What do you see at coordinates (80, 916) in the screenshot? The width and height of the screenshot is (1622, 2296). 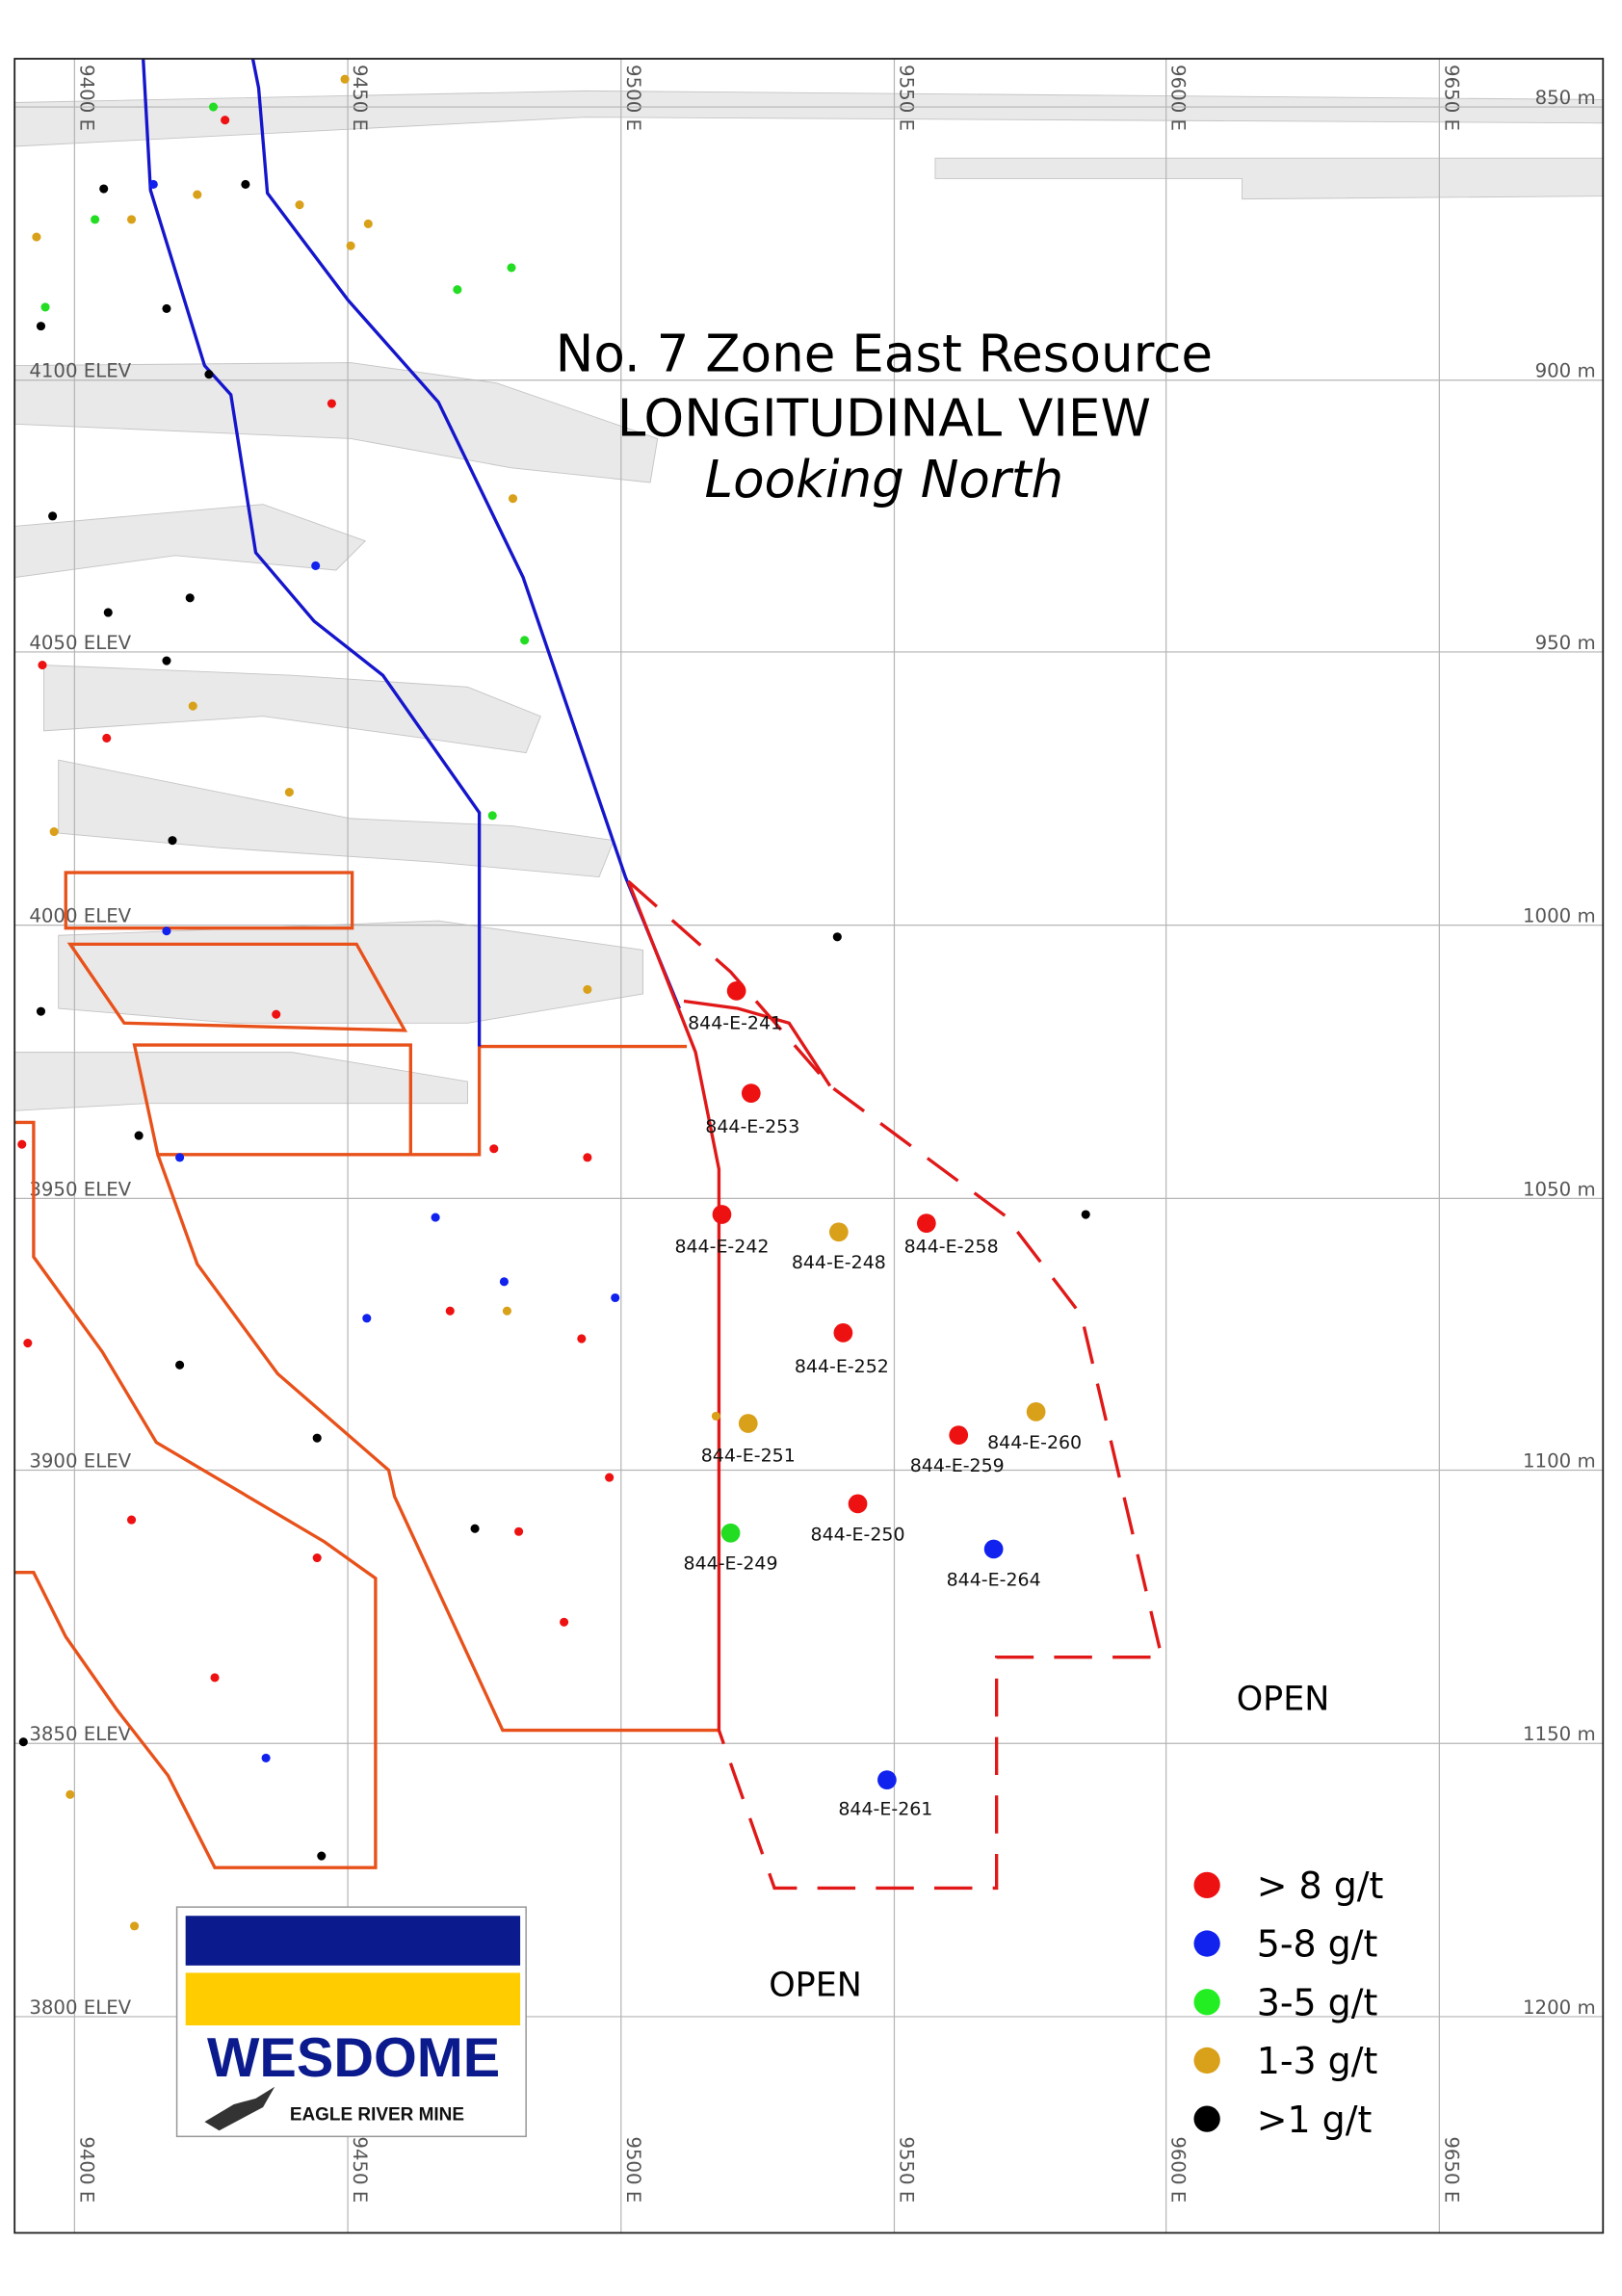 I see `elevation-label: 4000 ELEV` at bounding box center [80, 916].